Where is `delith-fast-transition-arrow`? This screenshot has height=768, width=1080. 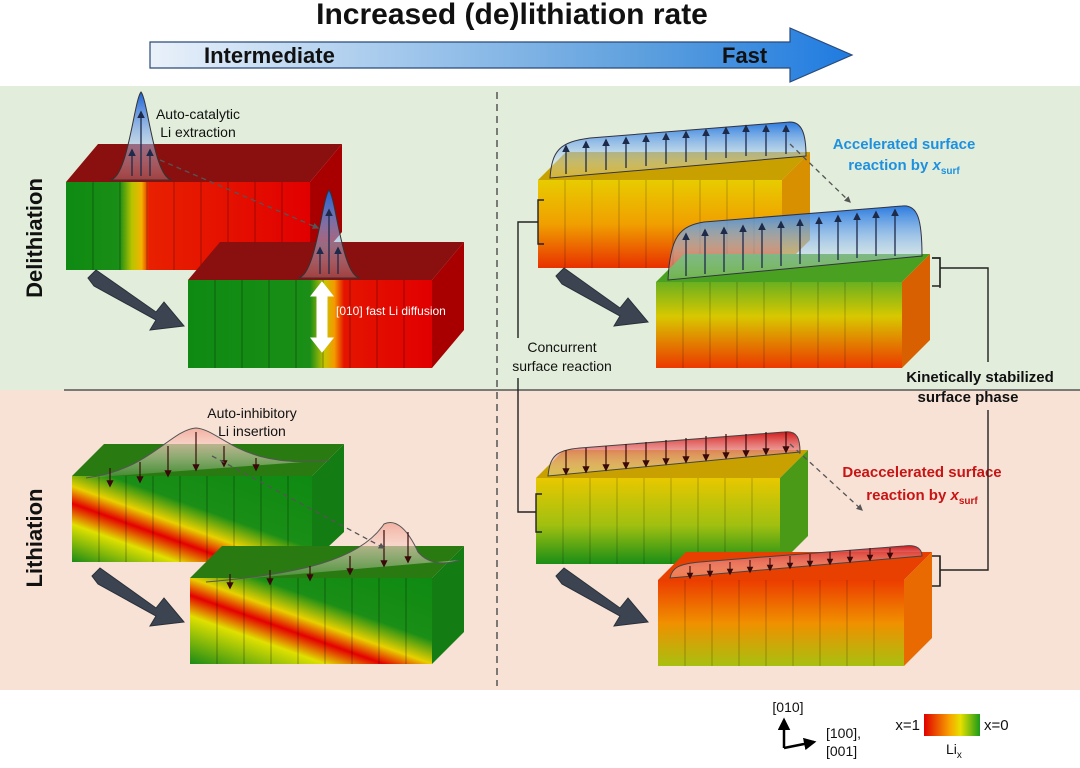 delith-fast-transition-arrow is located at coordinates (602, 297).